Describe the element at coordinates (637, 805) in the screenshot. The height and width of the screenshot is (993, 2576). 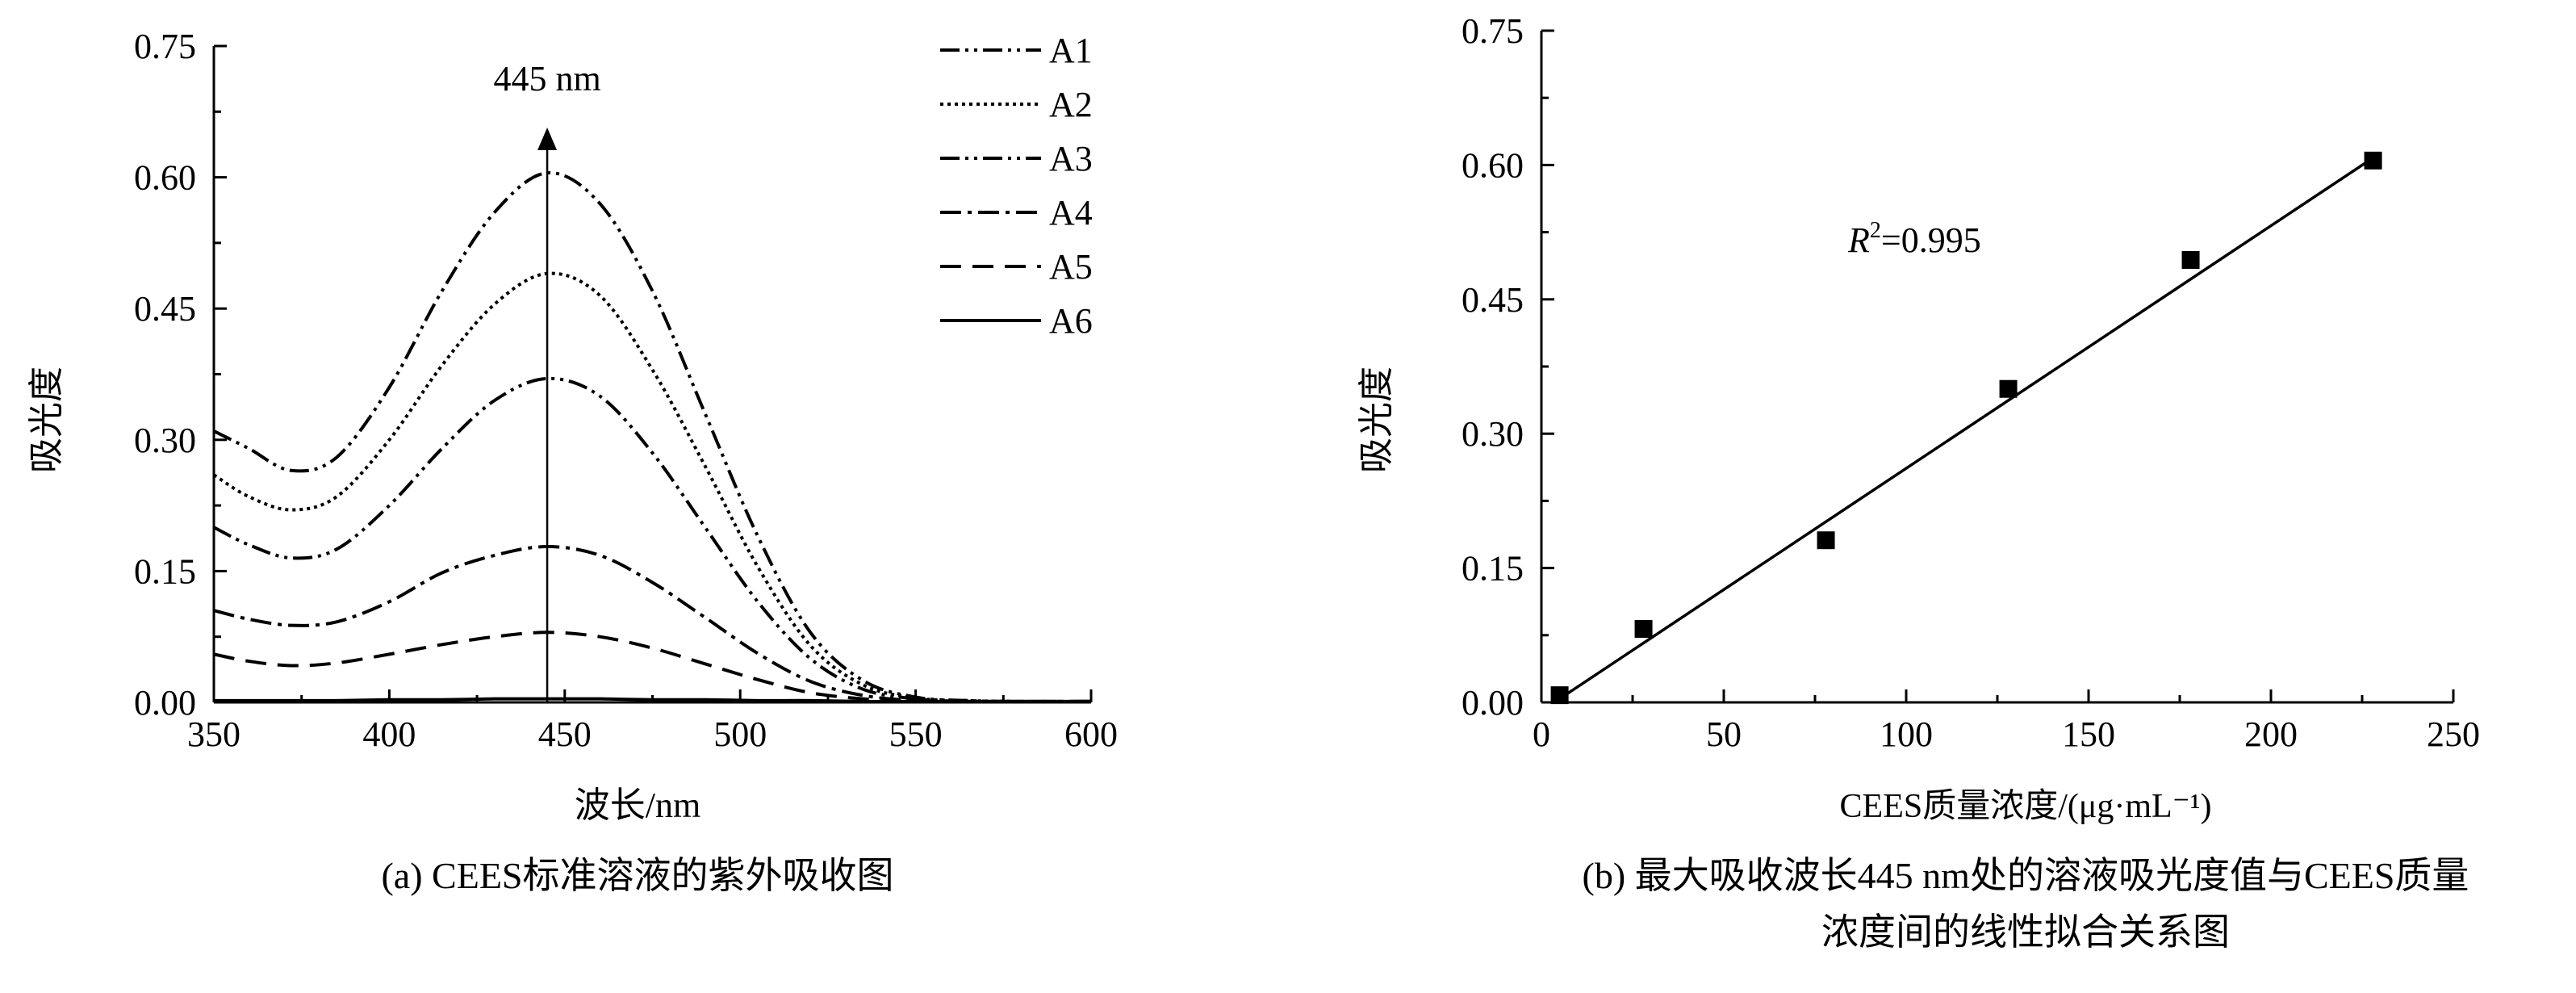
I see `chart-a-xlabel: 波长/nm` at that location.